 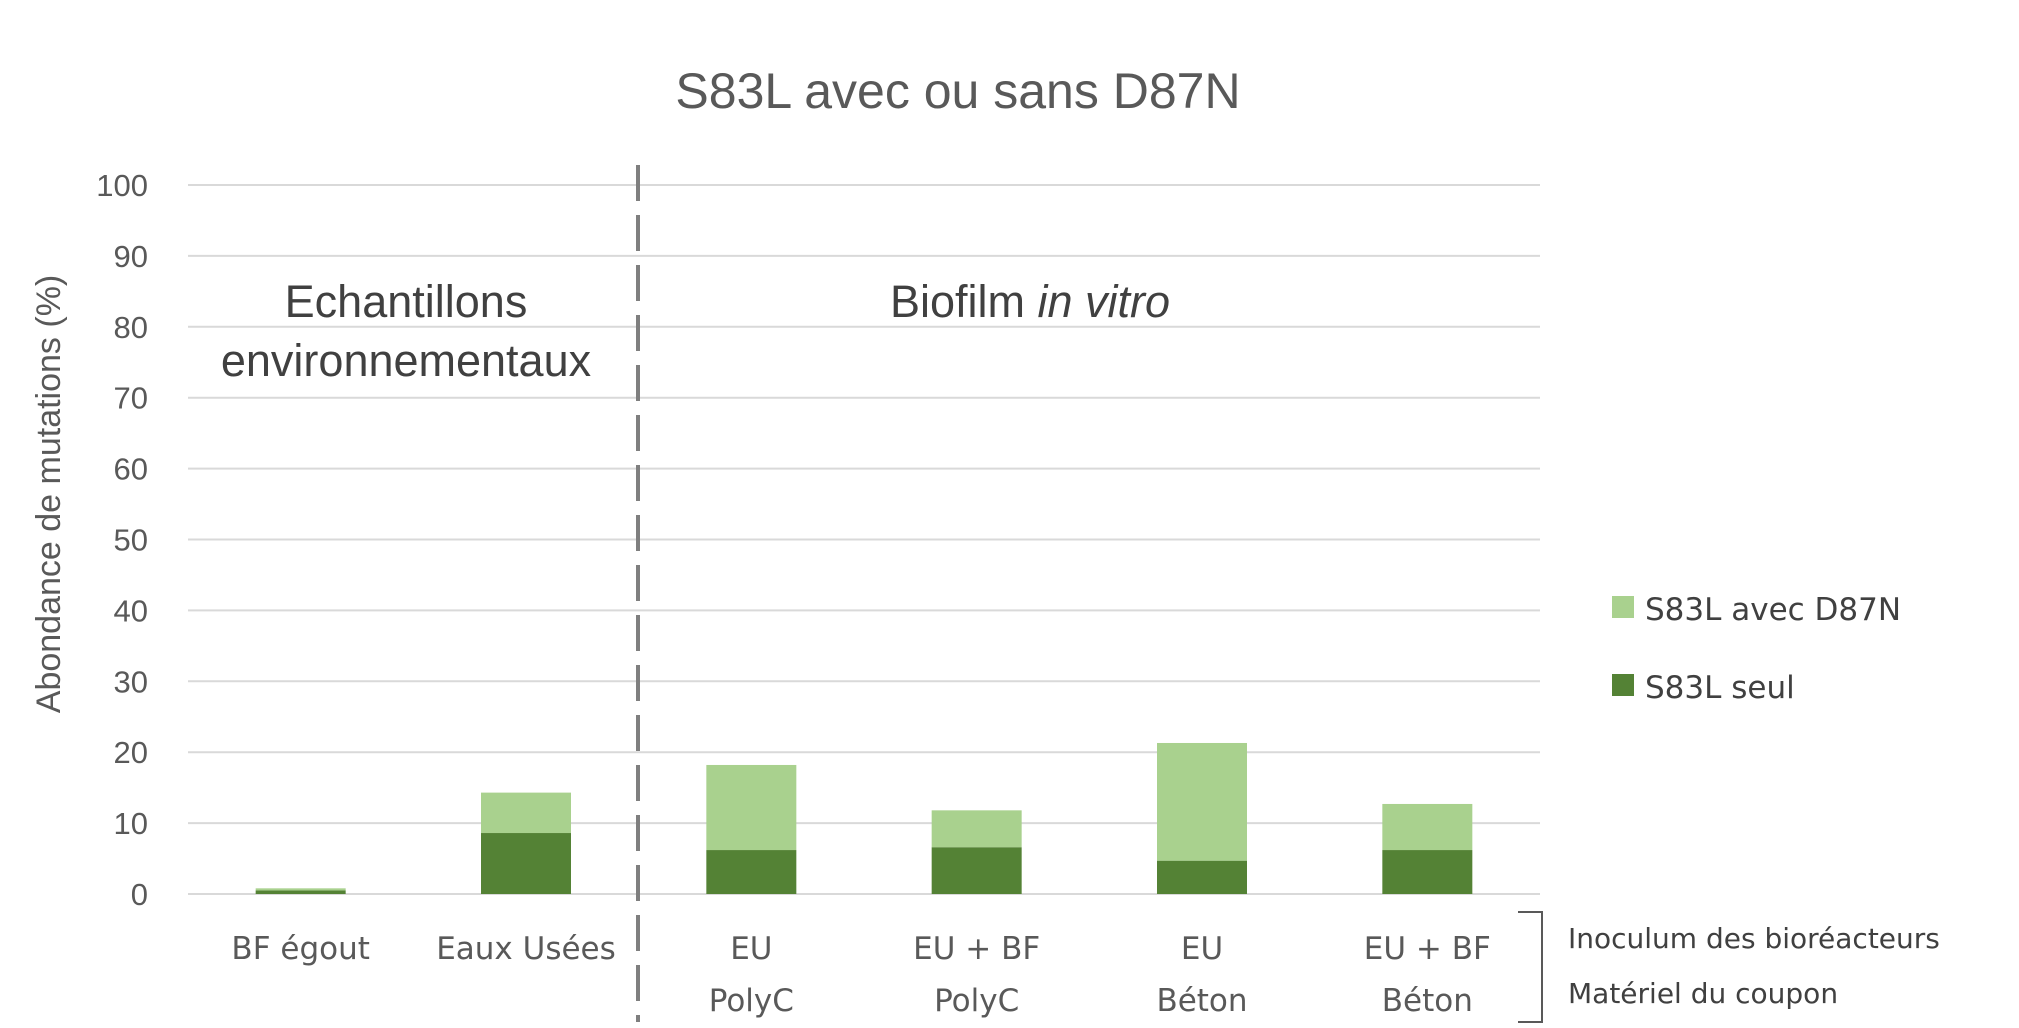 I want to click on y-tick-labels: 0 10 20 30 40 50 60 70 80 90 100, so click(x=122, y=540).